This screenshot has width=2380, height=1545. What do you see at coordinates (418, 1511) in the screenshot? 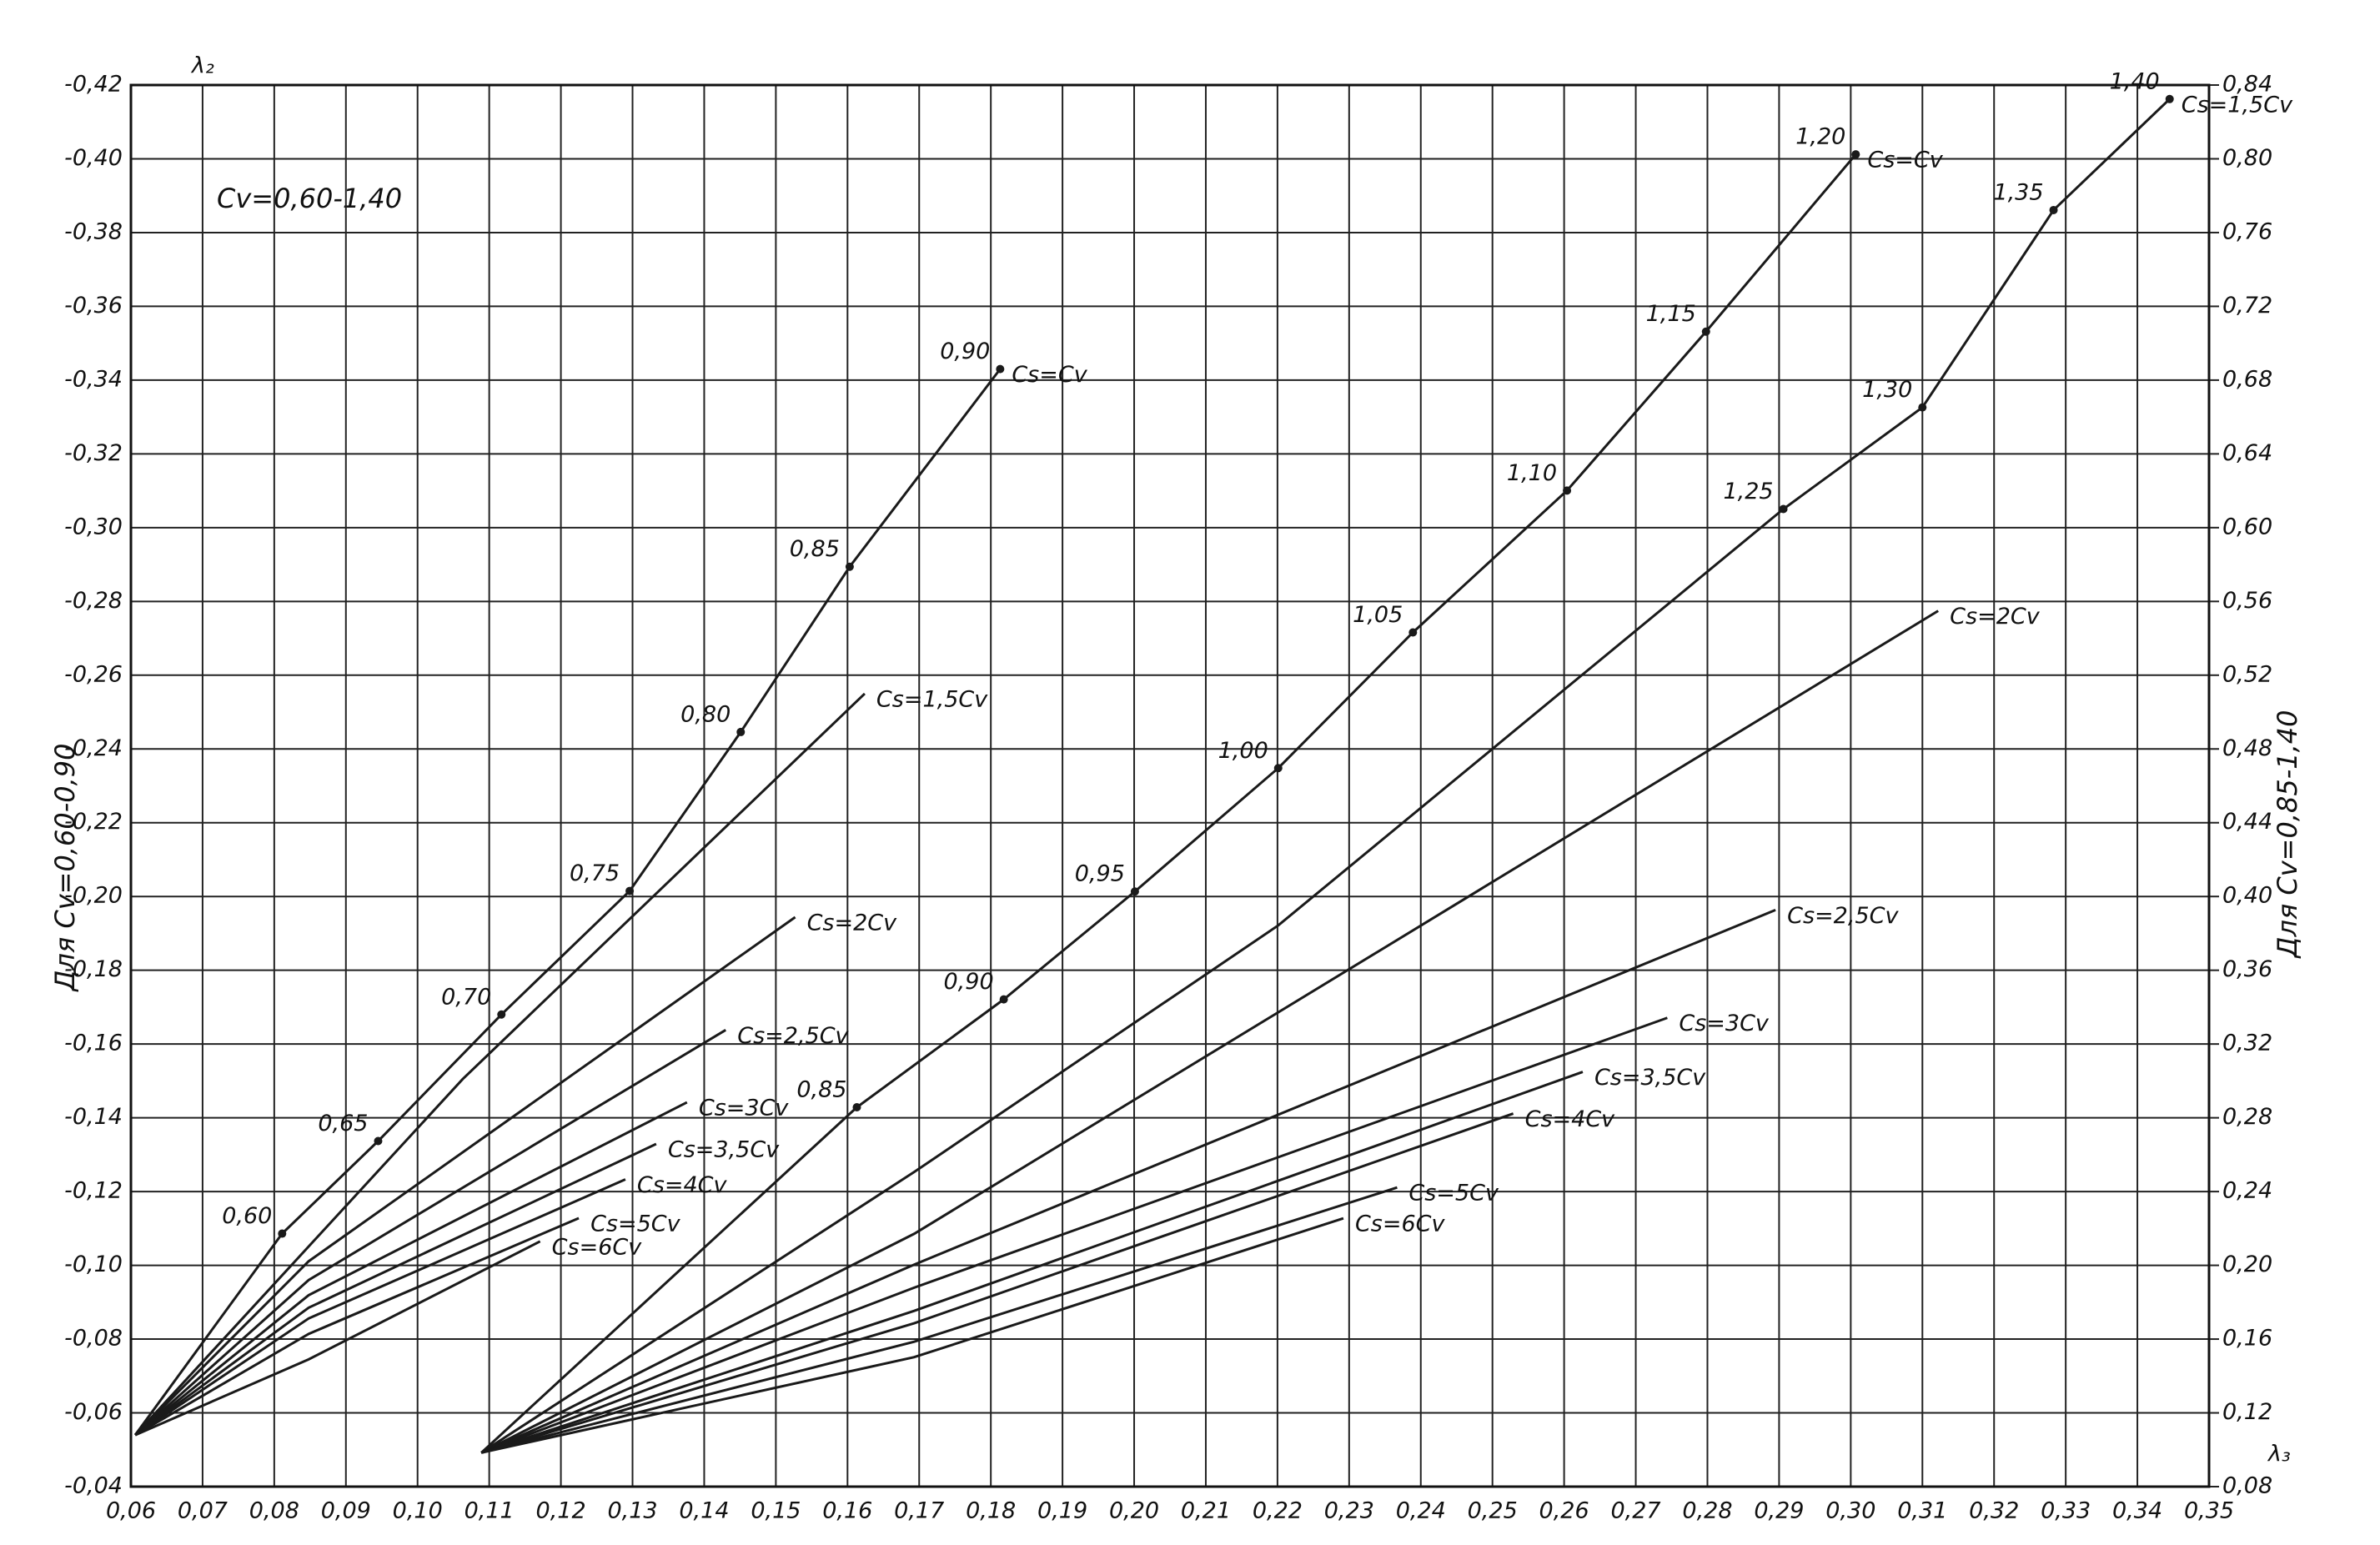
I see `x-tick-label: 0,10` at bounding box center [418, 1511].